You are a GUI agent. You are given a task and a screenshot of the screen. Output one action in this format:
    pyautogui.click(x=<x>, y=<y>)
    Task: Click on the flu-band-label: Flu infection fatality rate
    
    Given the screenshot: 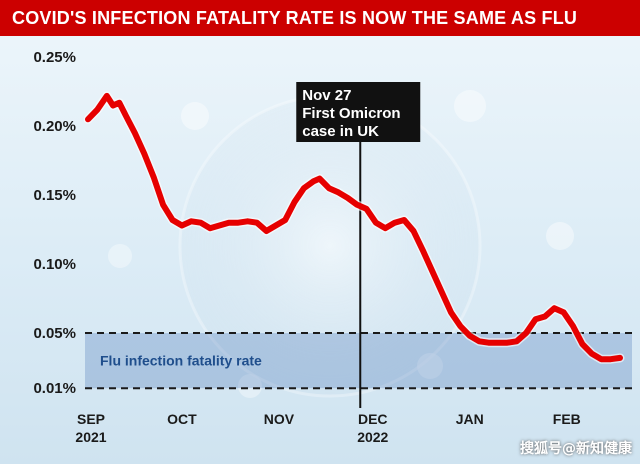 What is the action you would take?
    pyautogui.click(x=181, y=361)
    